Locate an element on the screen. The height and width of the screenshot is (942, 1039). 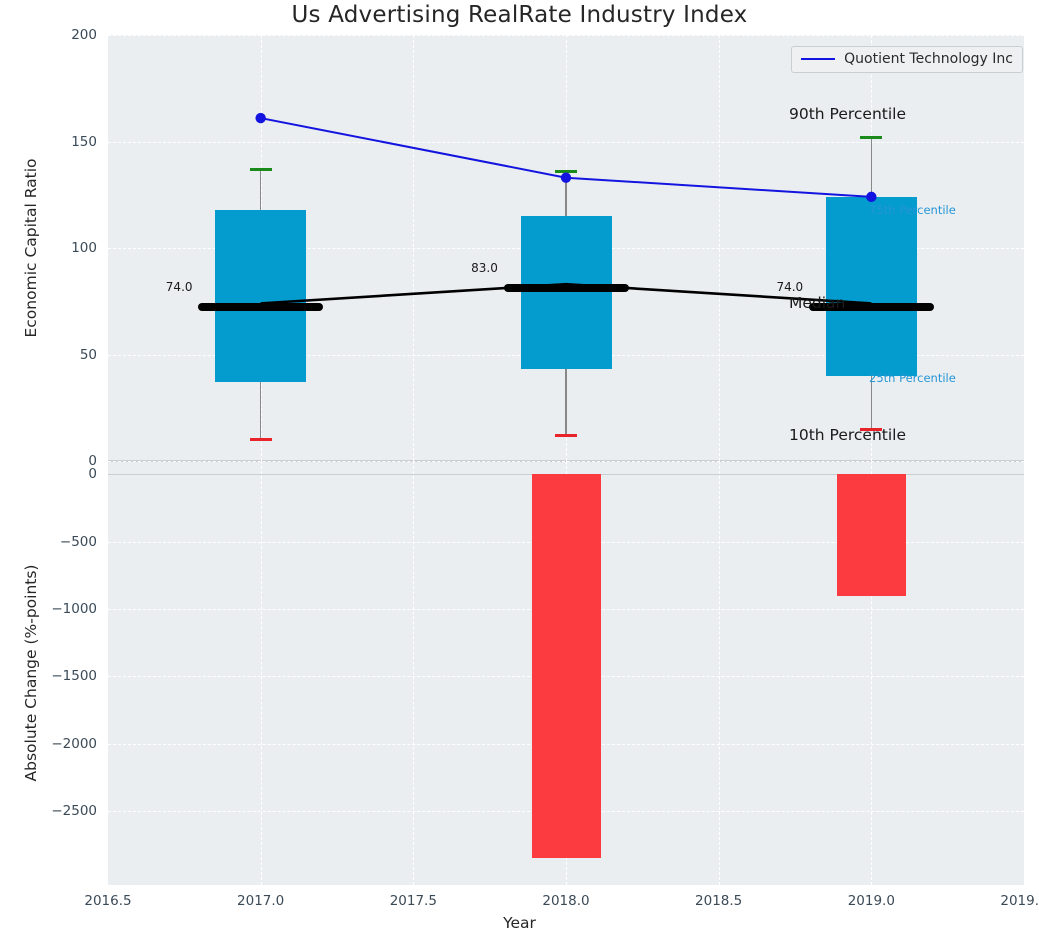
annotation-10th-percentile: 10th Percentile is located at coordinates (848, 435).